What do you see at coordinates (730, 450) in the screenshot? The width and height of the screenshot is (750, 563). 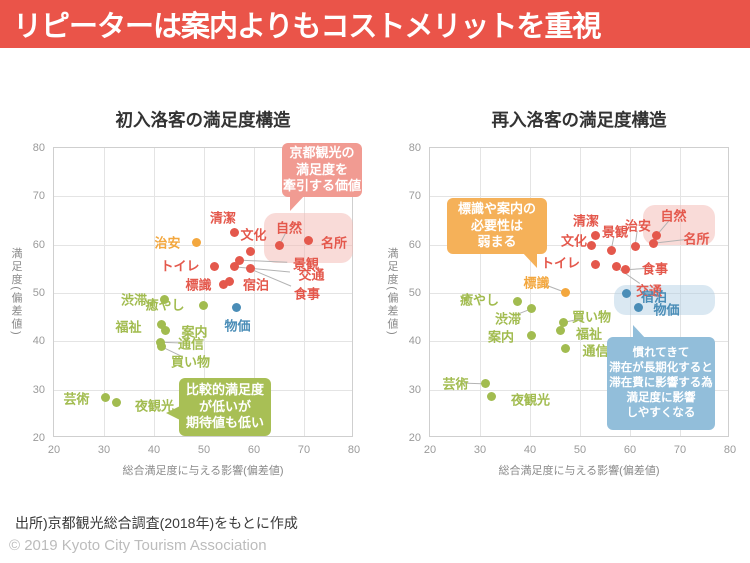 I see `x-tick-label: 80` at bounding box center [730, 450].